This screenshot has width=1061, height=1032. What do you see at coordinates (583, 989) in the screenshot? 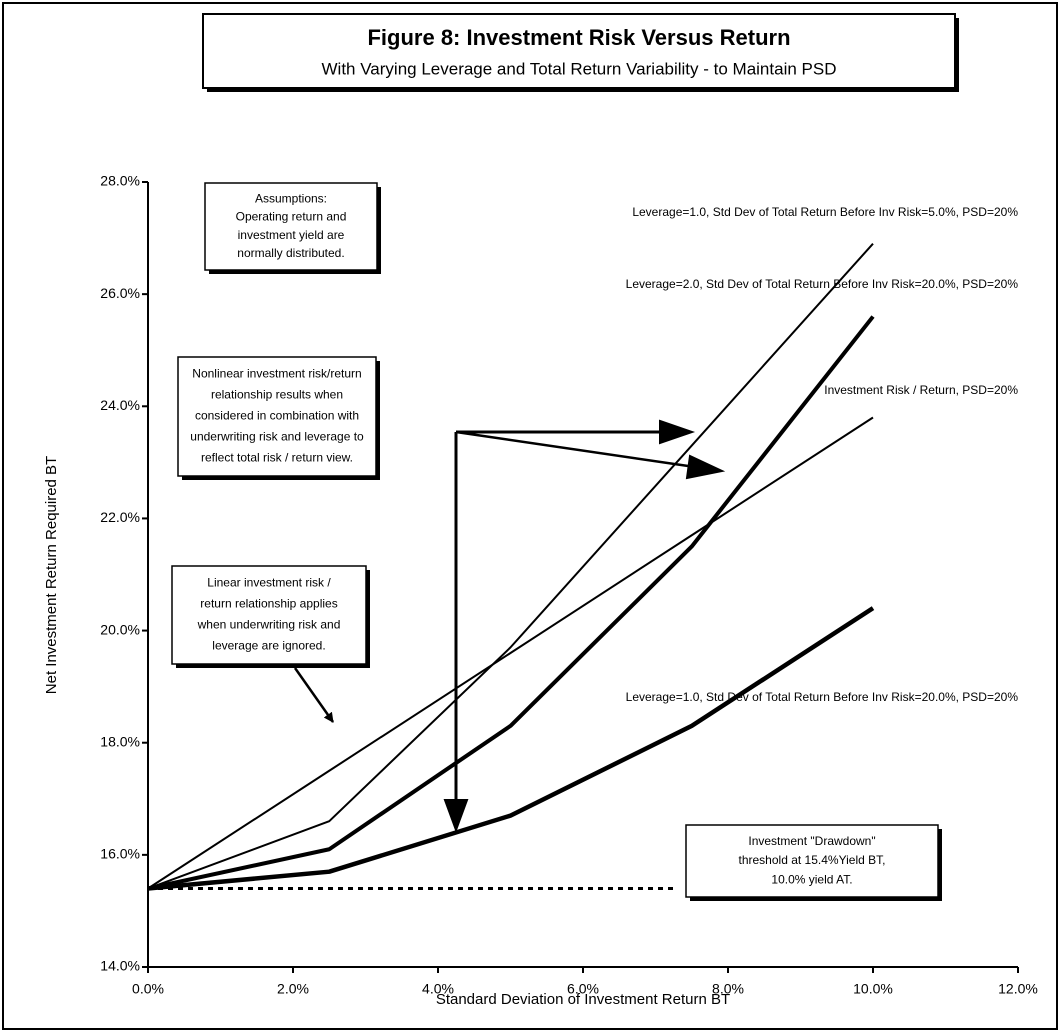
I see `x-tick-label: 6.0%` at bounding box center [583, 989].